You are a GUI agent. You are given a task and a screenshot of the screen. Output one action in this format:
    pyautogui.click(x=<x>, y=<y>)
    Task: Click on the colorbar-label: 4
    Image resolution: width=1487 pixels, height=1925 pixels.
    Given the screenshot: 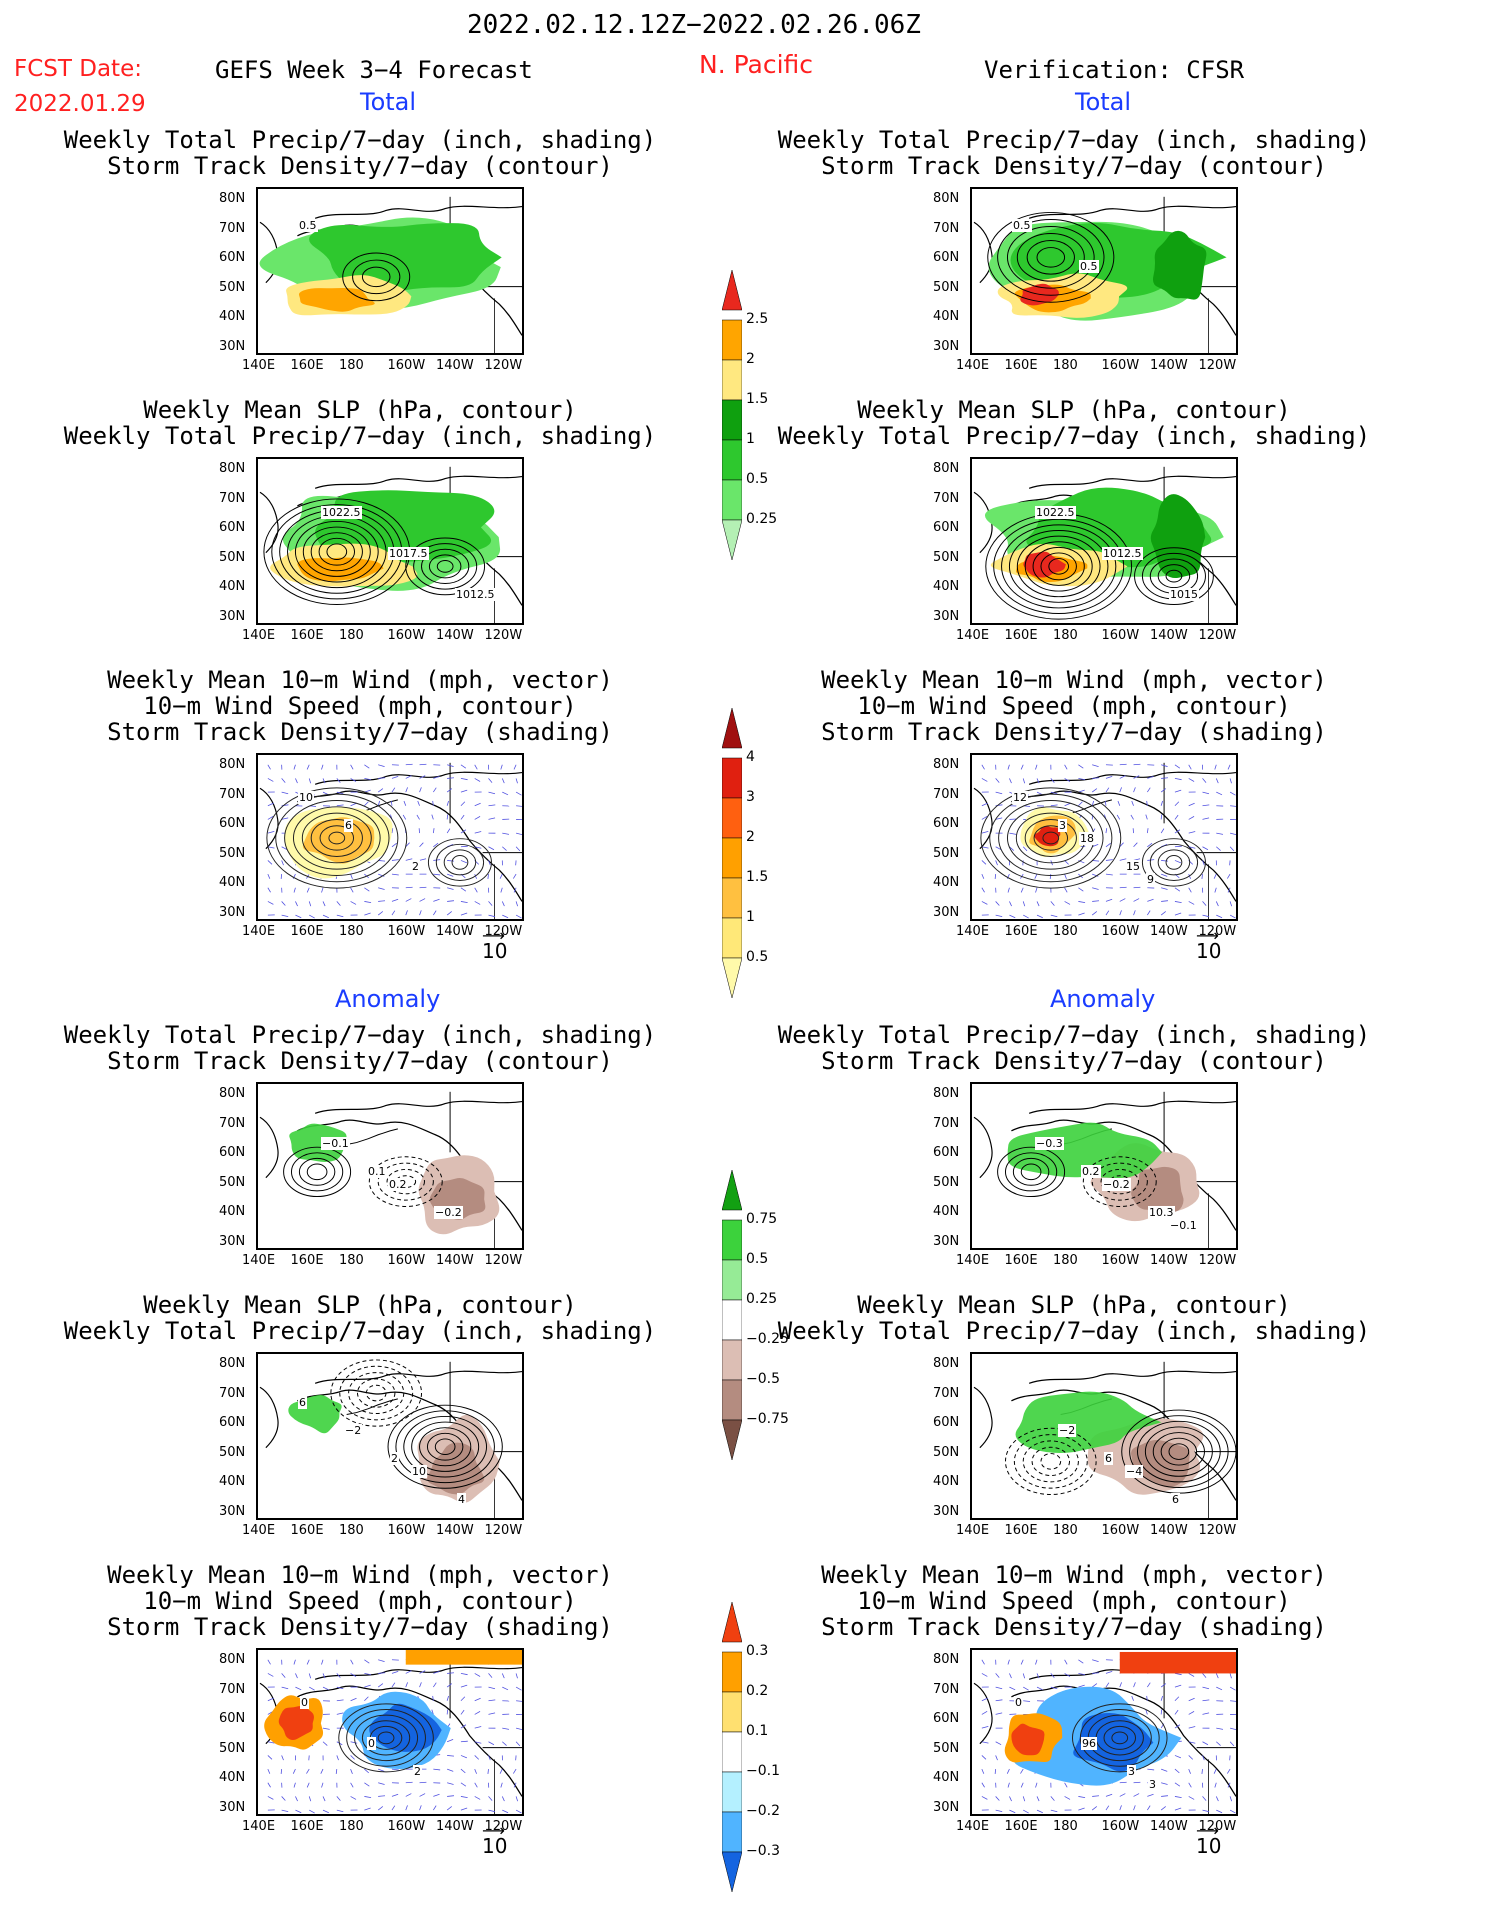 What is the action you would take?
    pyautogui.click(x=750, y=757)
    